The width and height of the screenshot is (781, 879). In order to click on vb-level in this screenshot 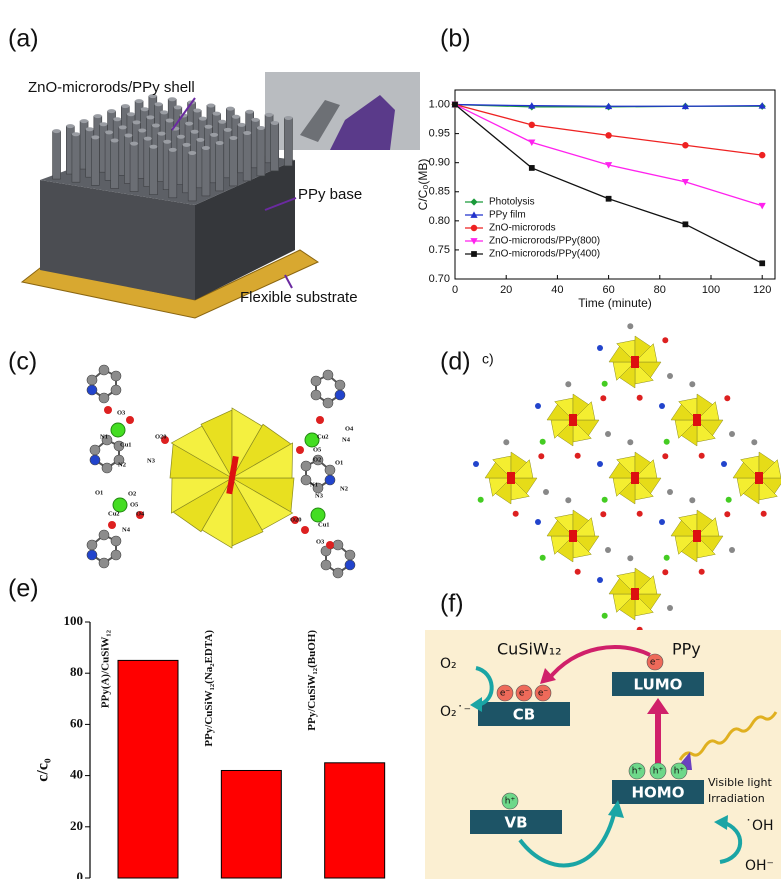, I will do `click(516, 822)`.